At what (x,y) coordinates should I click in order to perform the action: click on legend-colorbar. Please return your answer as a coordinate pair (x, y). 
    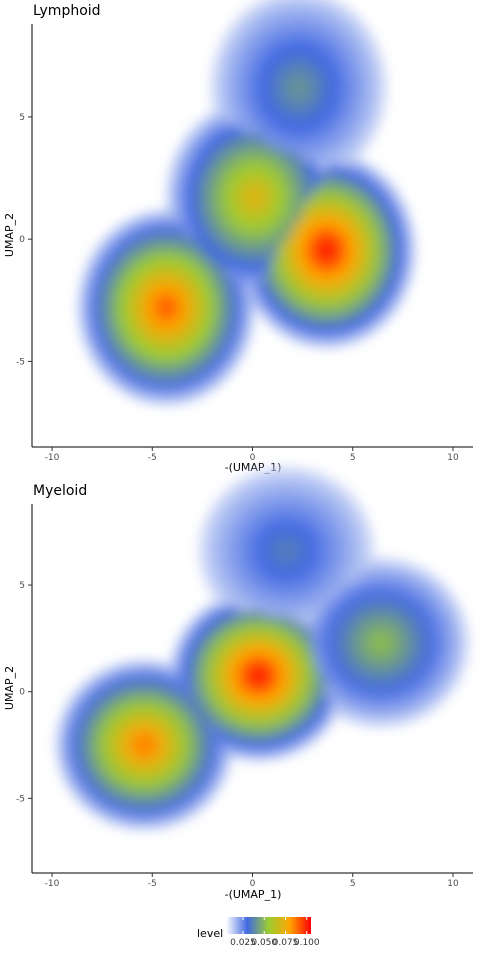
    Looking at the image, I should click on (268, 925).